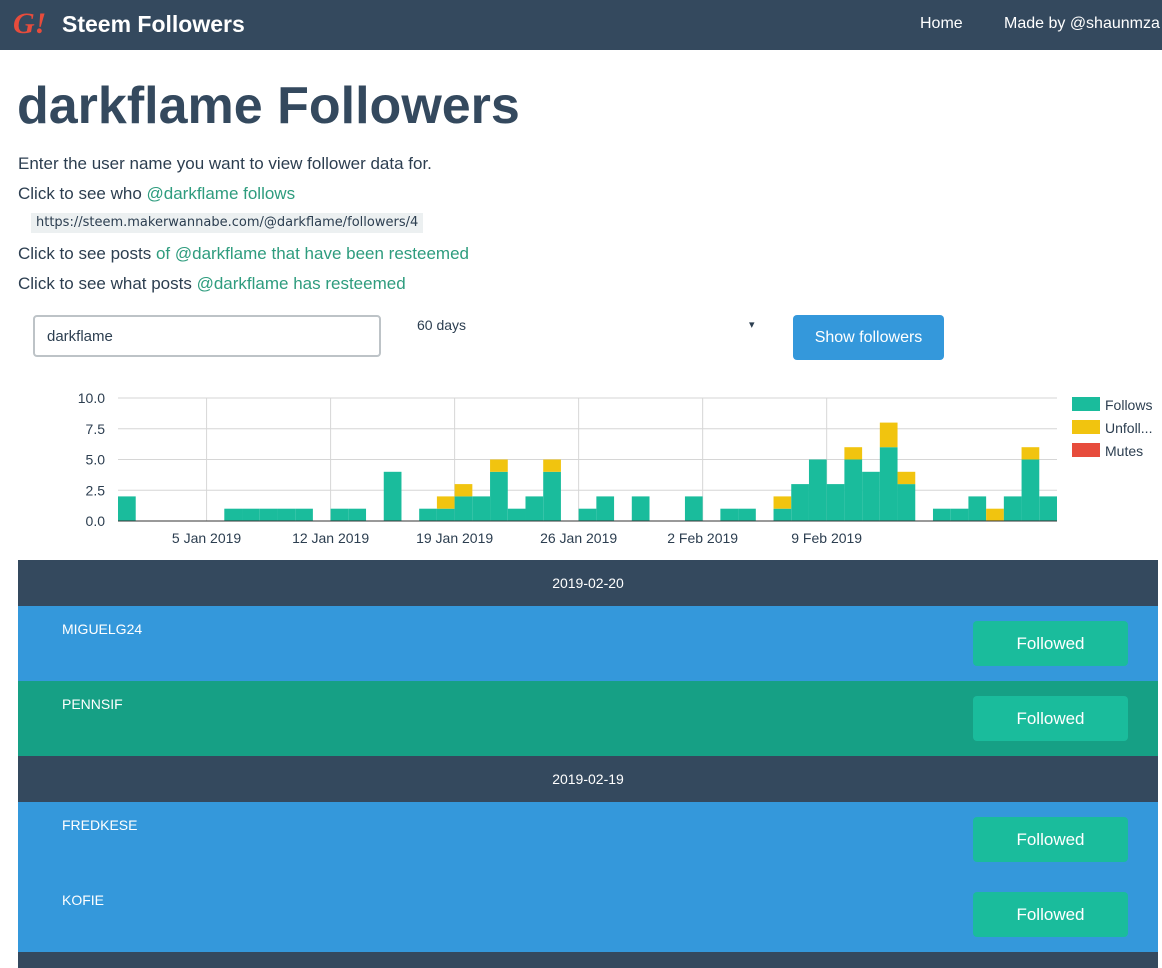 The image size is (1162, 968). Describe the element at coordinates (702, 538) in the screenshot. I see `x-tick-label: 2 Feb 2019` at that location.